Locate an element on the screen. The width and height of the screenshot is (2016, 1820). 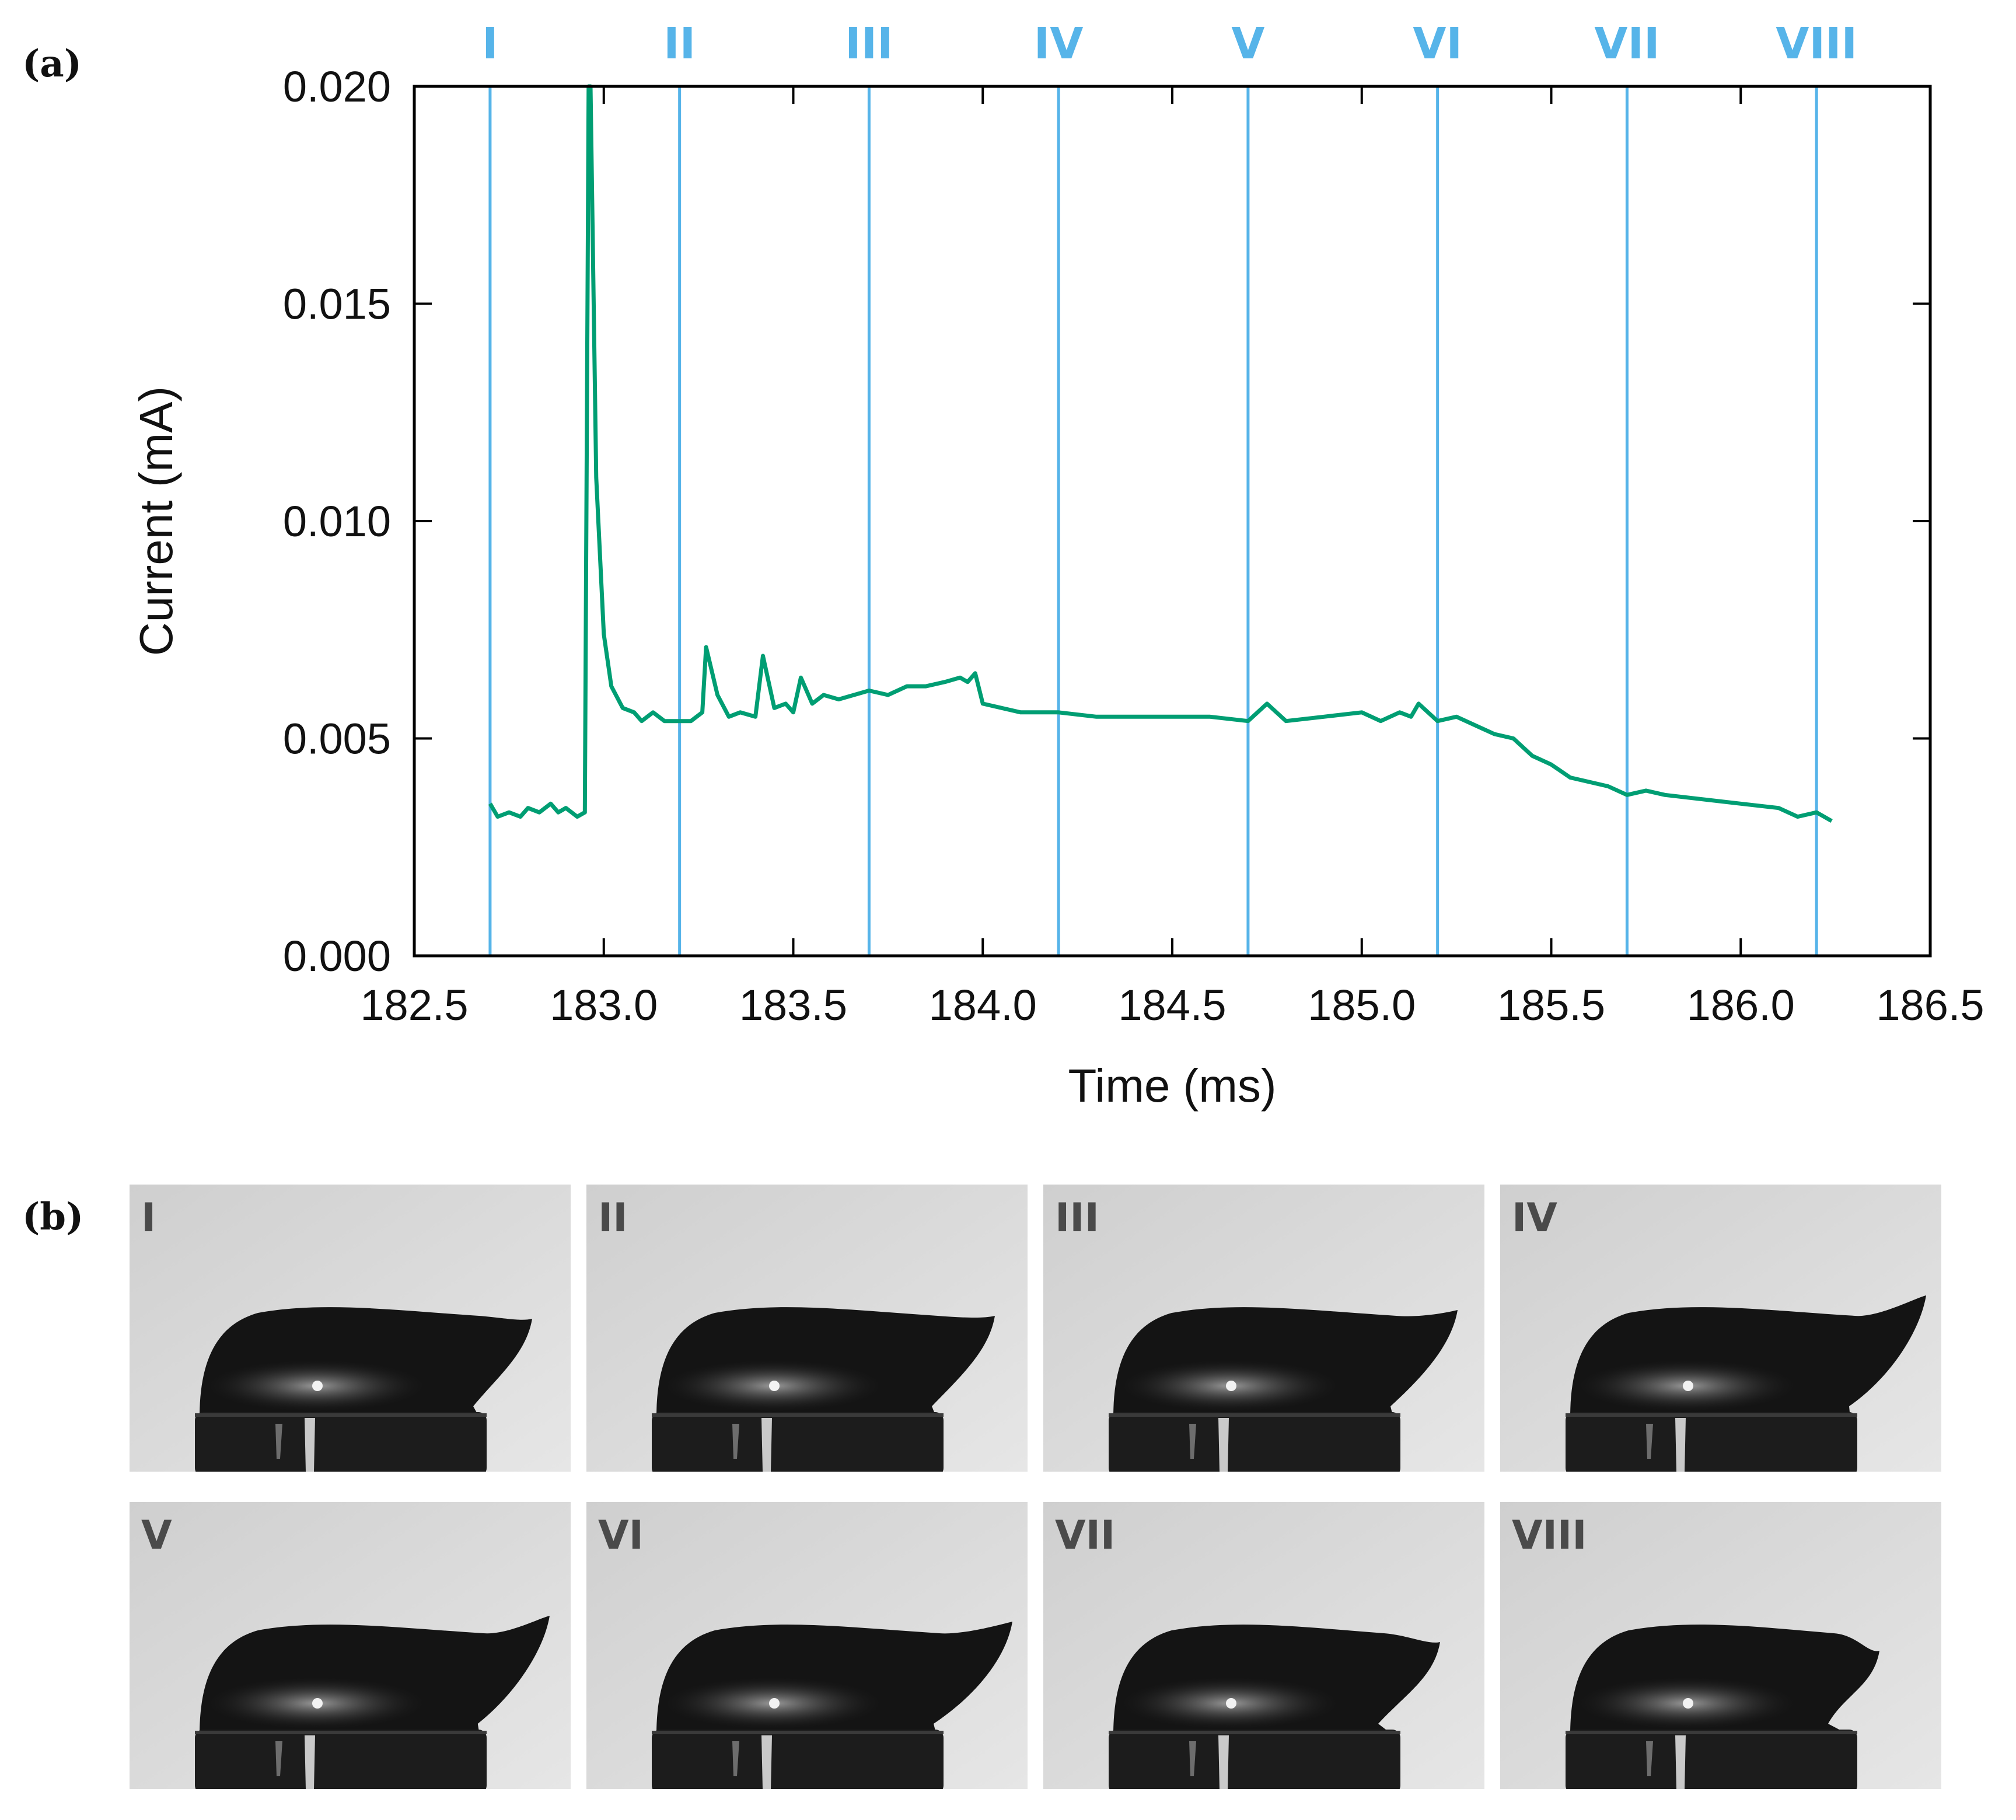
frame-viii: VIII is located at coordinates (1721, 1645).